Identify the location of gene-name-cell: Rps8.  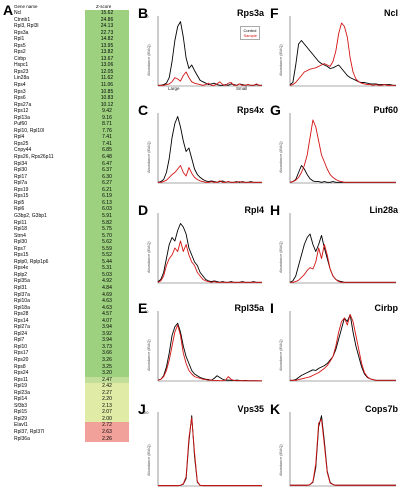
(20, 366).